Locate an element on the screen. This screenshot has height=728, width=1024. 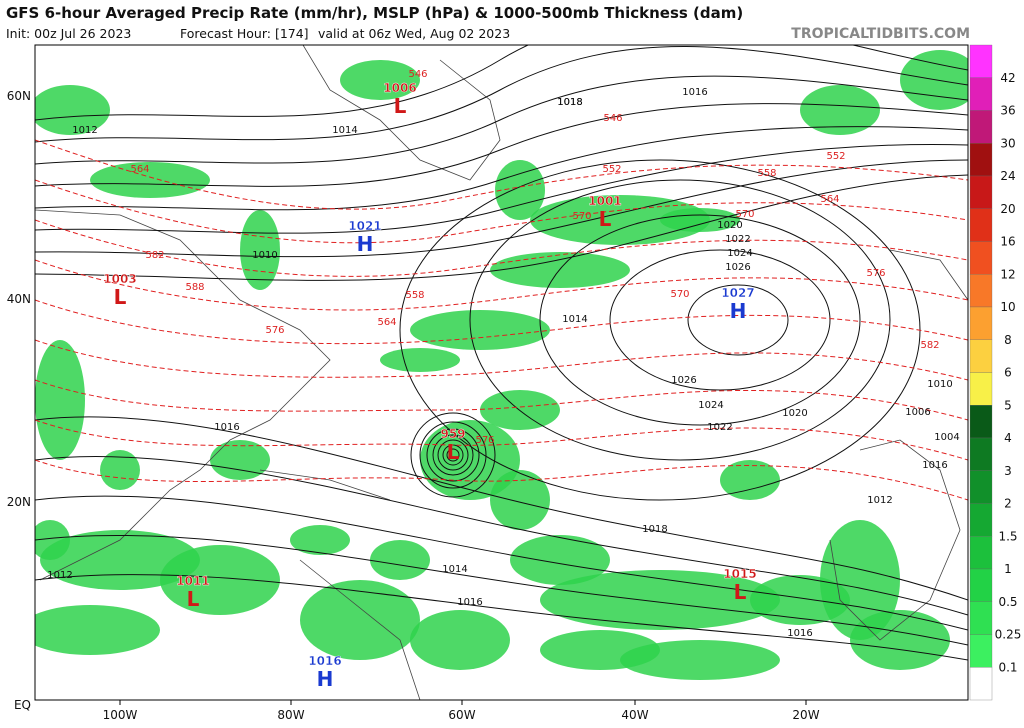
colorbar-label: 5 is located at coordinates (1008, 405).